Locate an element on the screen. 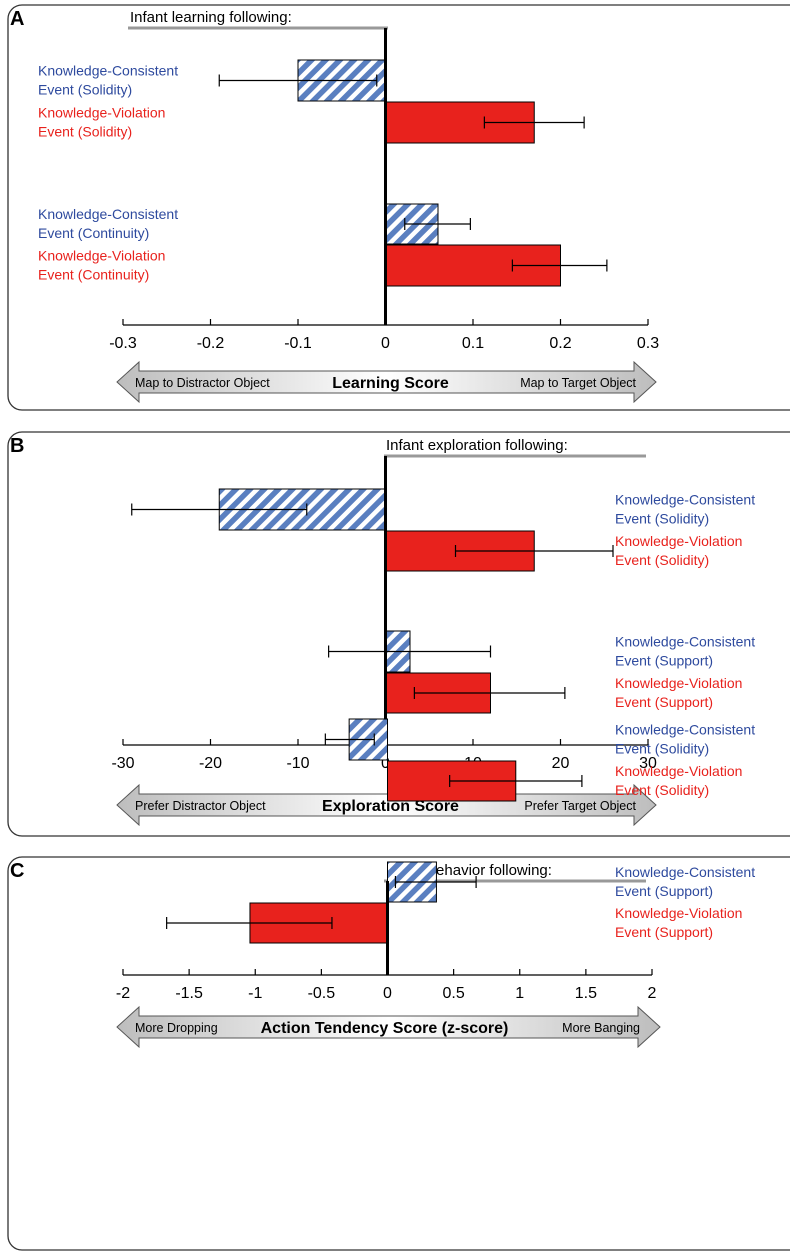  x-tick-label: -10 is located at coordinates (297, 763).